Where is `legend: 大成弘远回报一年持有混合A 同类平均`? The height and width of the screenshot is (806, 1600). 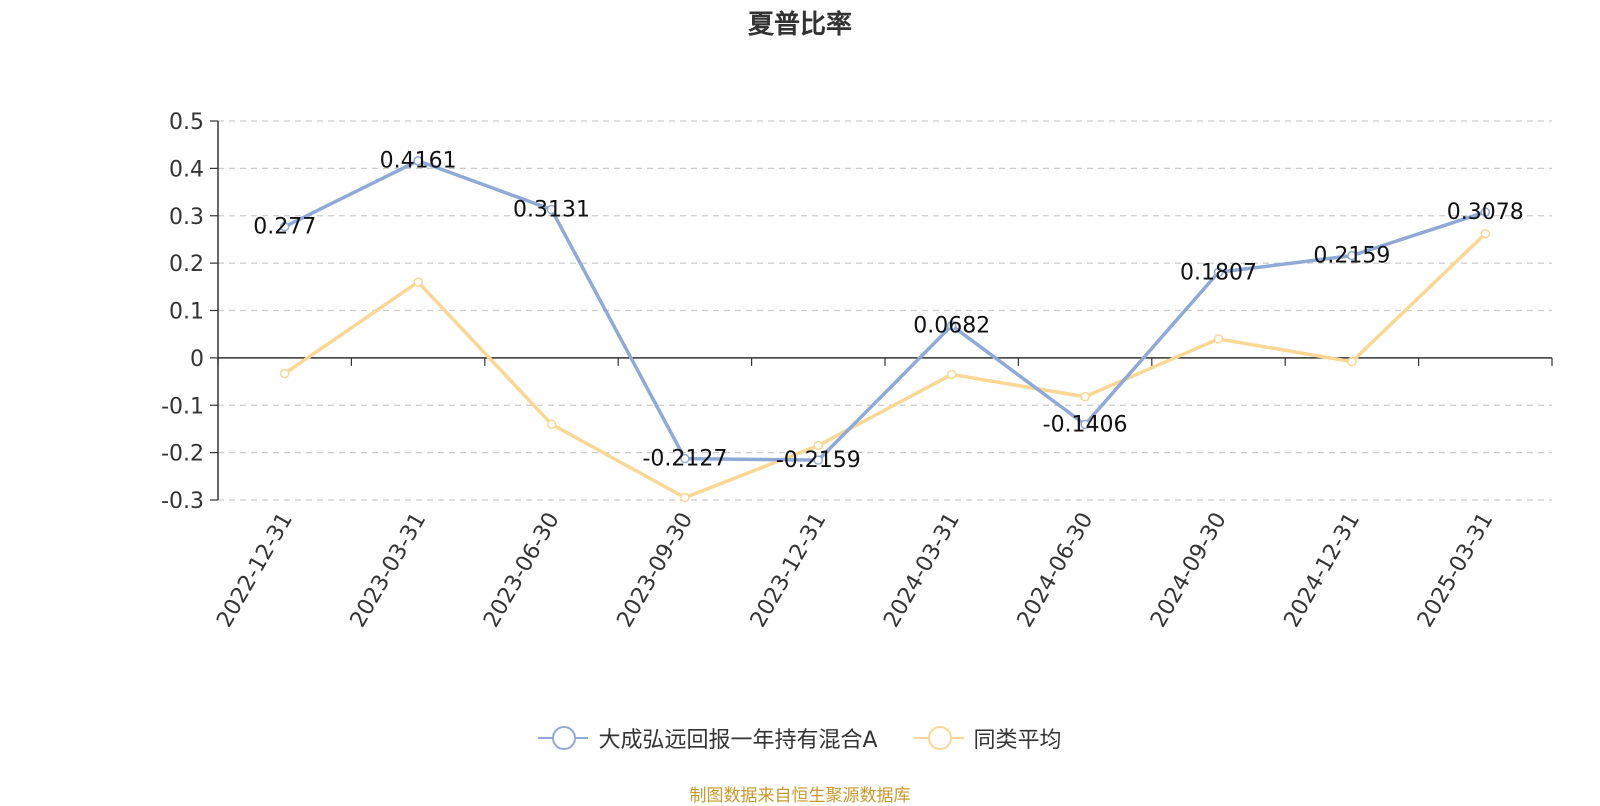
legend: 大成弘远回报一年持有混合A 同类平均 is located at coordinates (800, 738).